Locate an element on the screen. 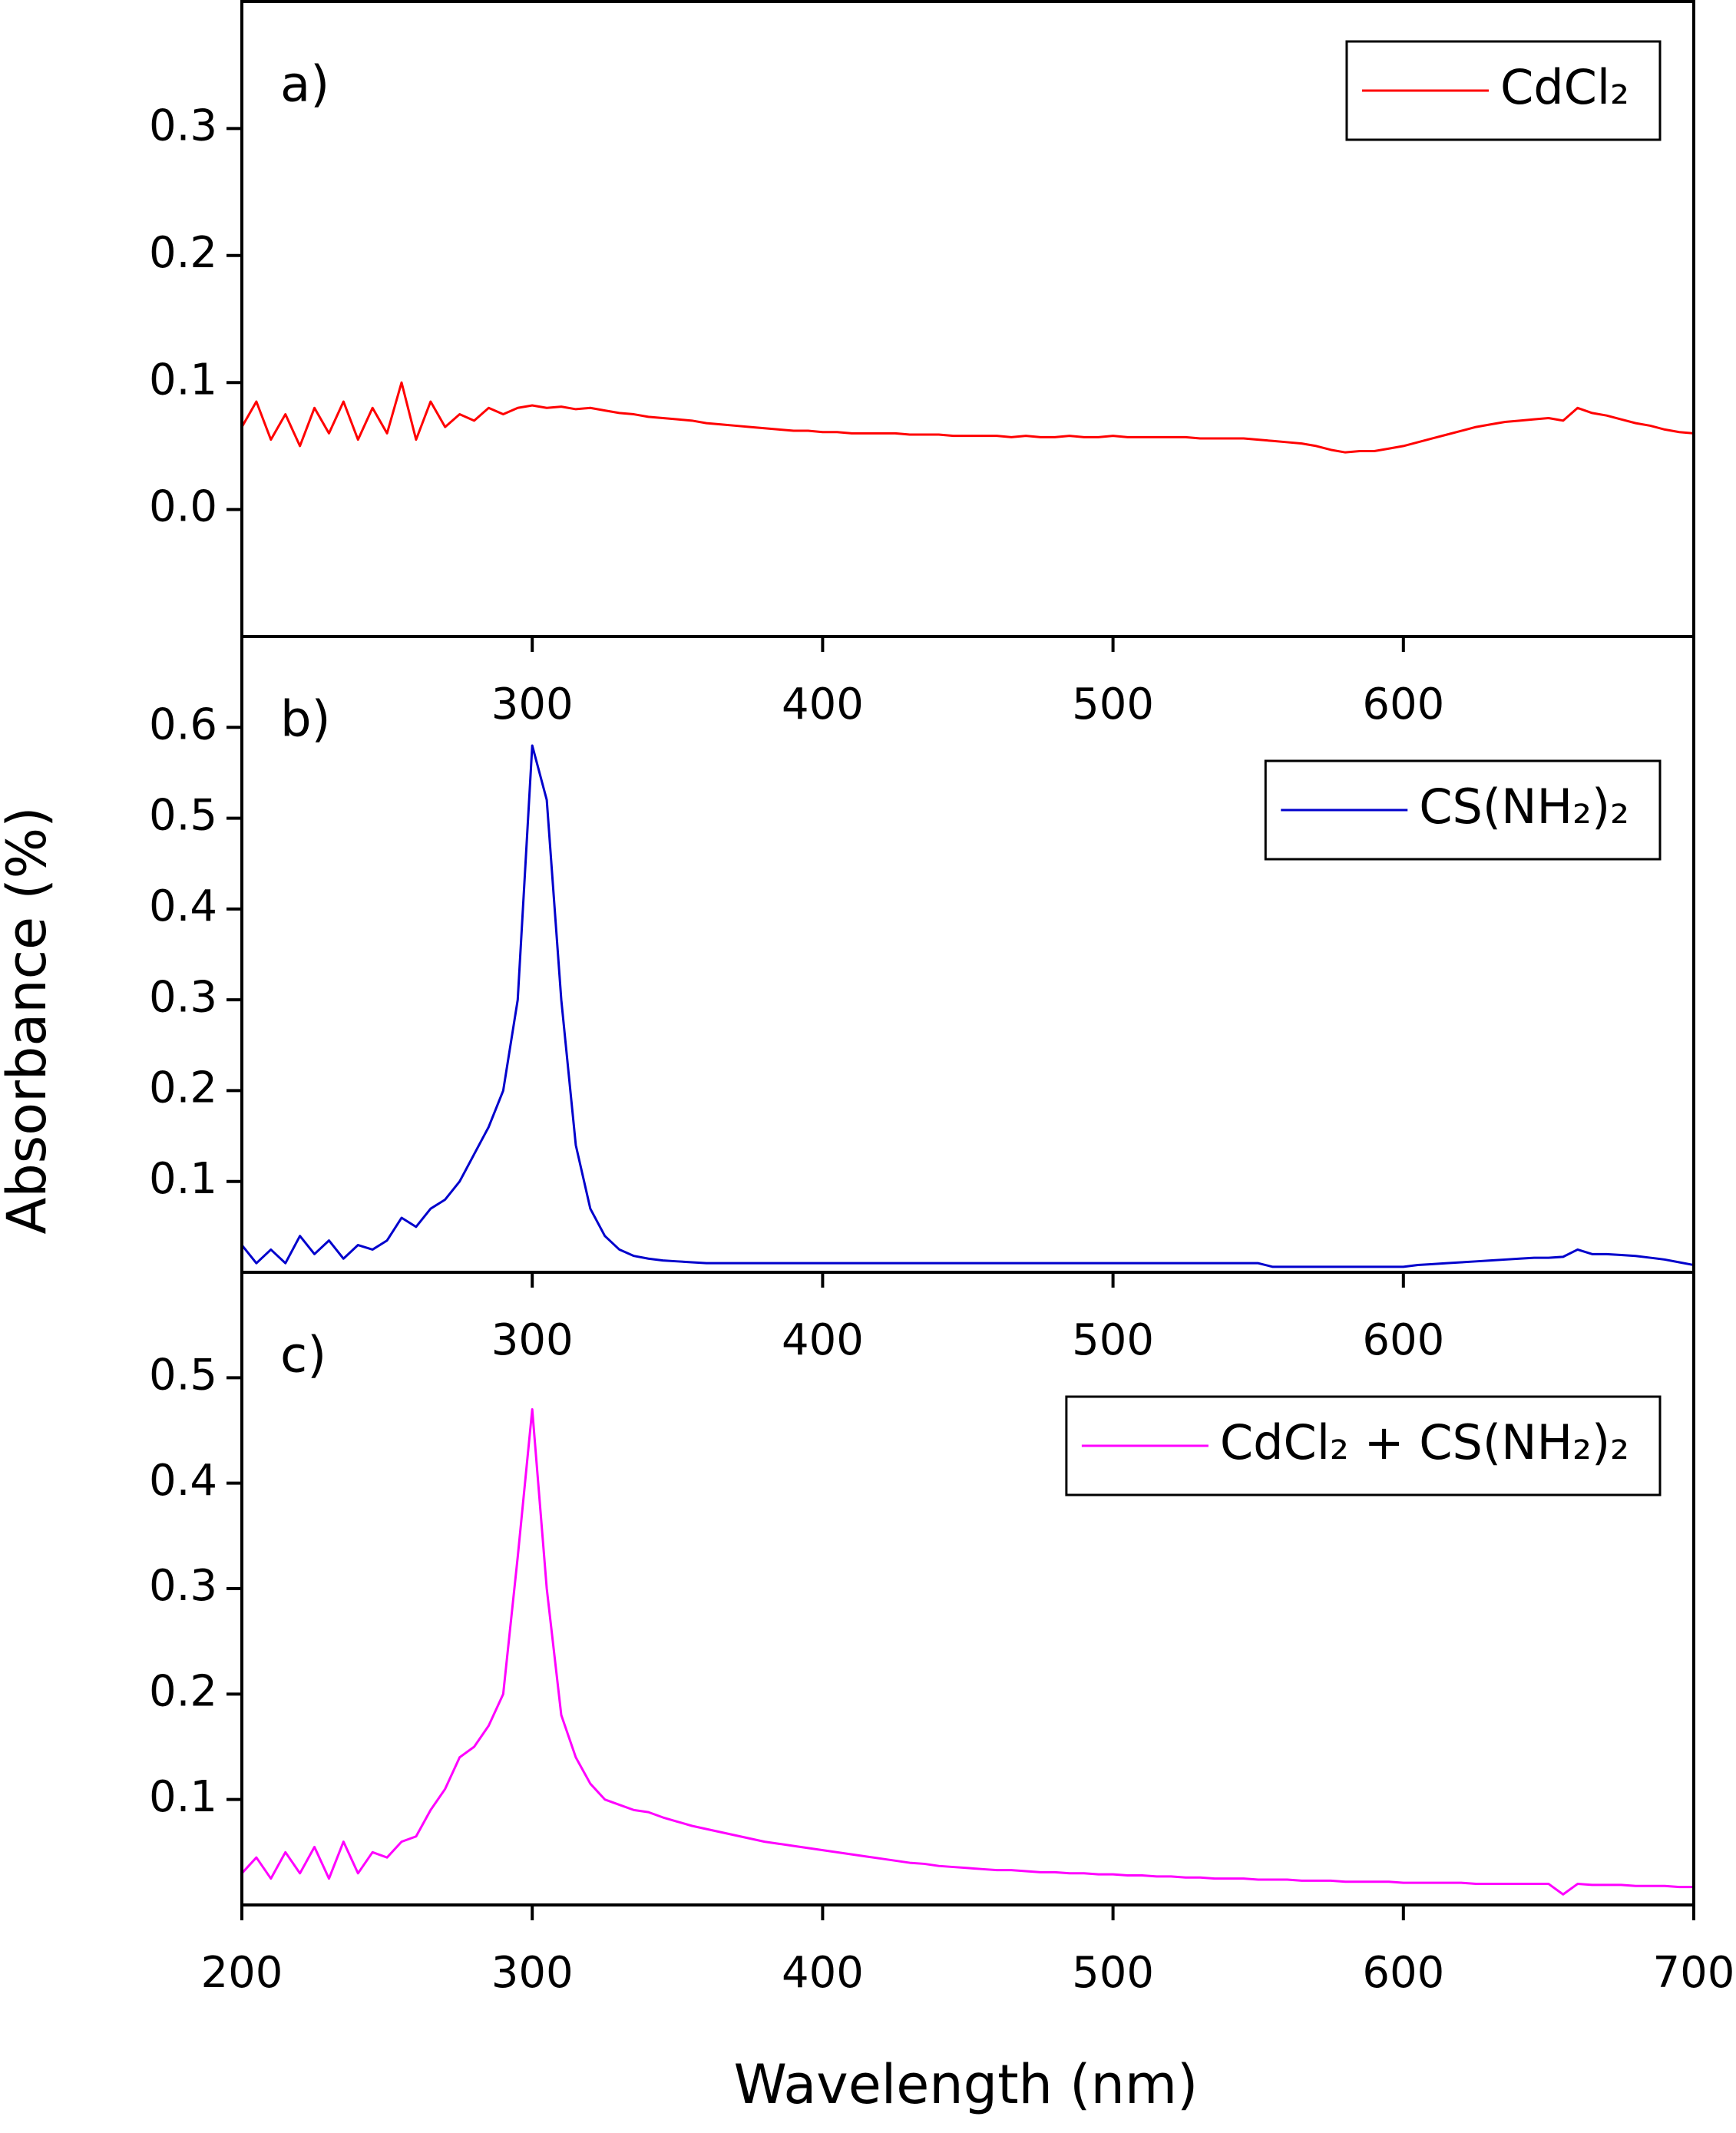  x-tick-label: 700 is located at coordinates (1694, 1973).